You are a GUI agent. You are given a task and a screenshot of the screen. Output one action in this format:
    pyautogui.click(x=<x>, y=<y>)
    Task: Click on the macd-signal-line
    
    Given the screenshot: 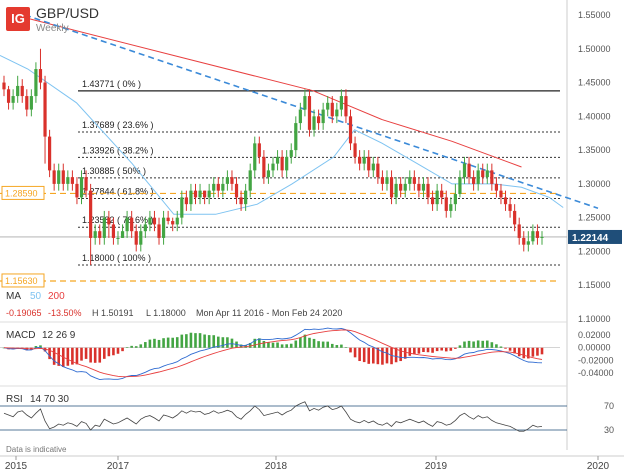 What is the action you would take?
    pyautogui.click(x=273, y=353)
    